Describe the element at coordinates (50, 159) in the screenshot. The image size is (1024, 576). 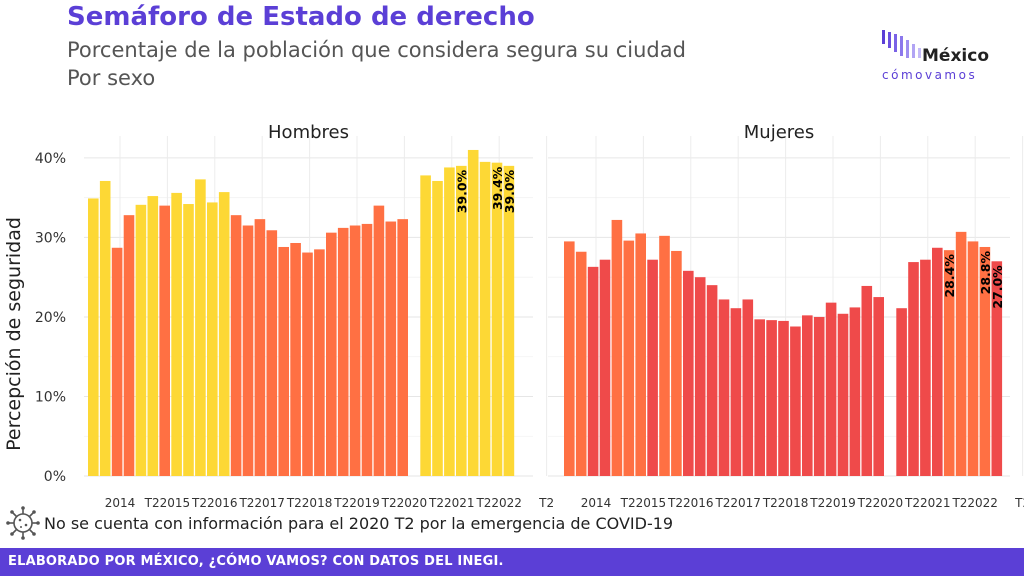
I see `y-tick-label: 40%` at that location.